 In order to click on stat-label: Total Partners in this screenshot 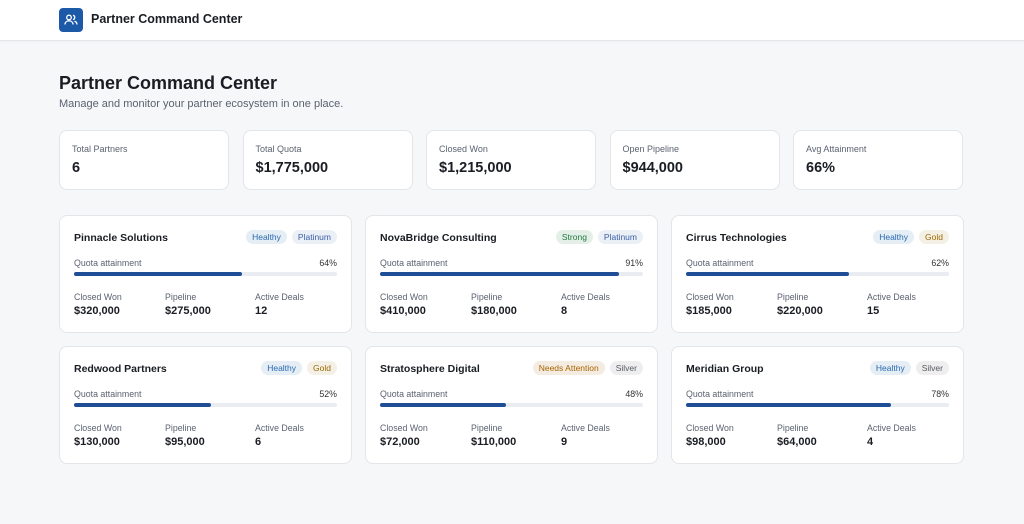, I will do `click(100, 149)`.